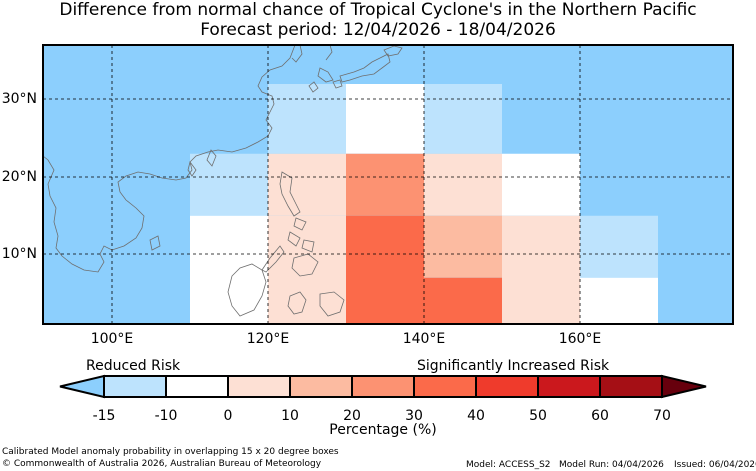  Describe the element at coordinates (662, 416) in the screenshot. I see `legend-tick-label: 70` at that location.